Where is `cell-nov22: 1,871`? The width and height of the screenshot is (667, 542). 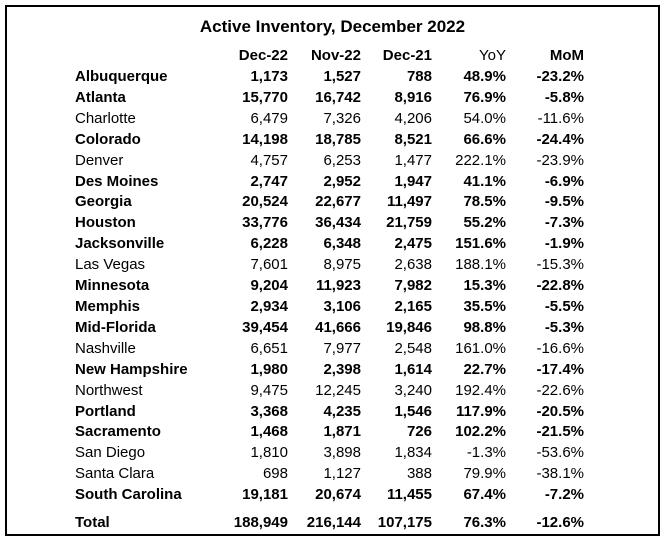 cell-nov22: 1,871 is located at coordinates (342, 432).